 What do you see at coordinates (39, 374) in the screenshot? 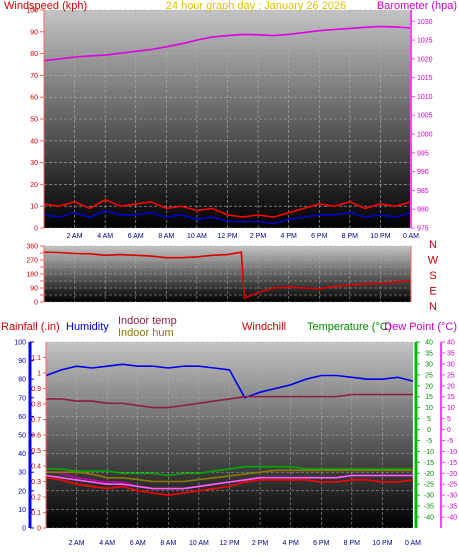
I see `p3-rain-tick-label: 1` at bounding box center [39, 374].